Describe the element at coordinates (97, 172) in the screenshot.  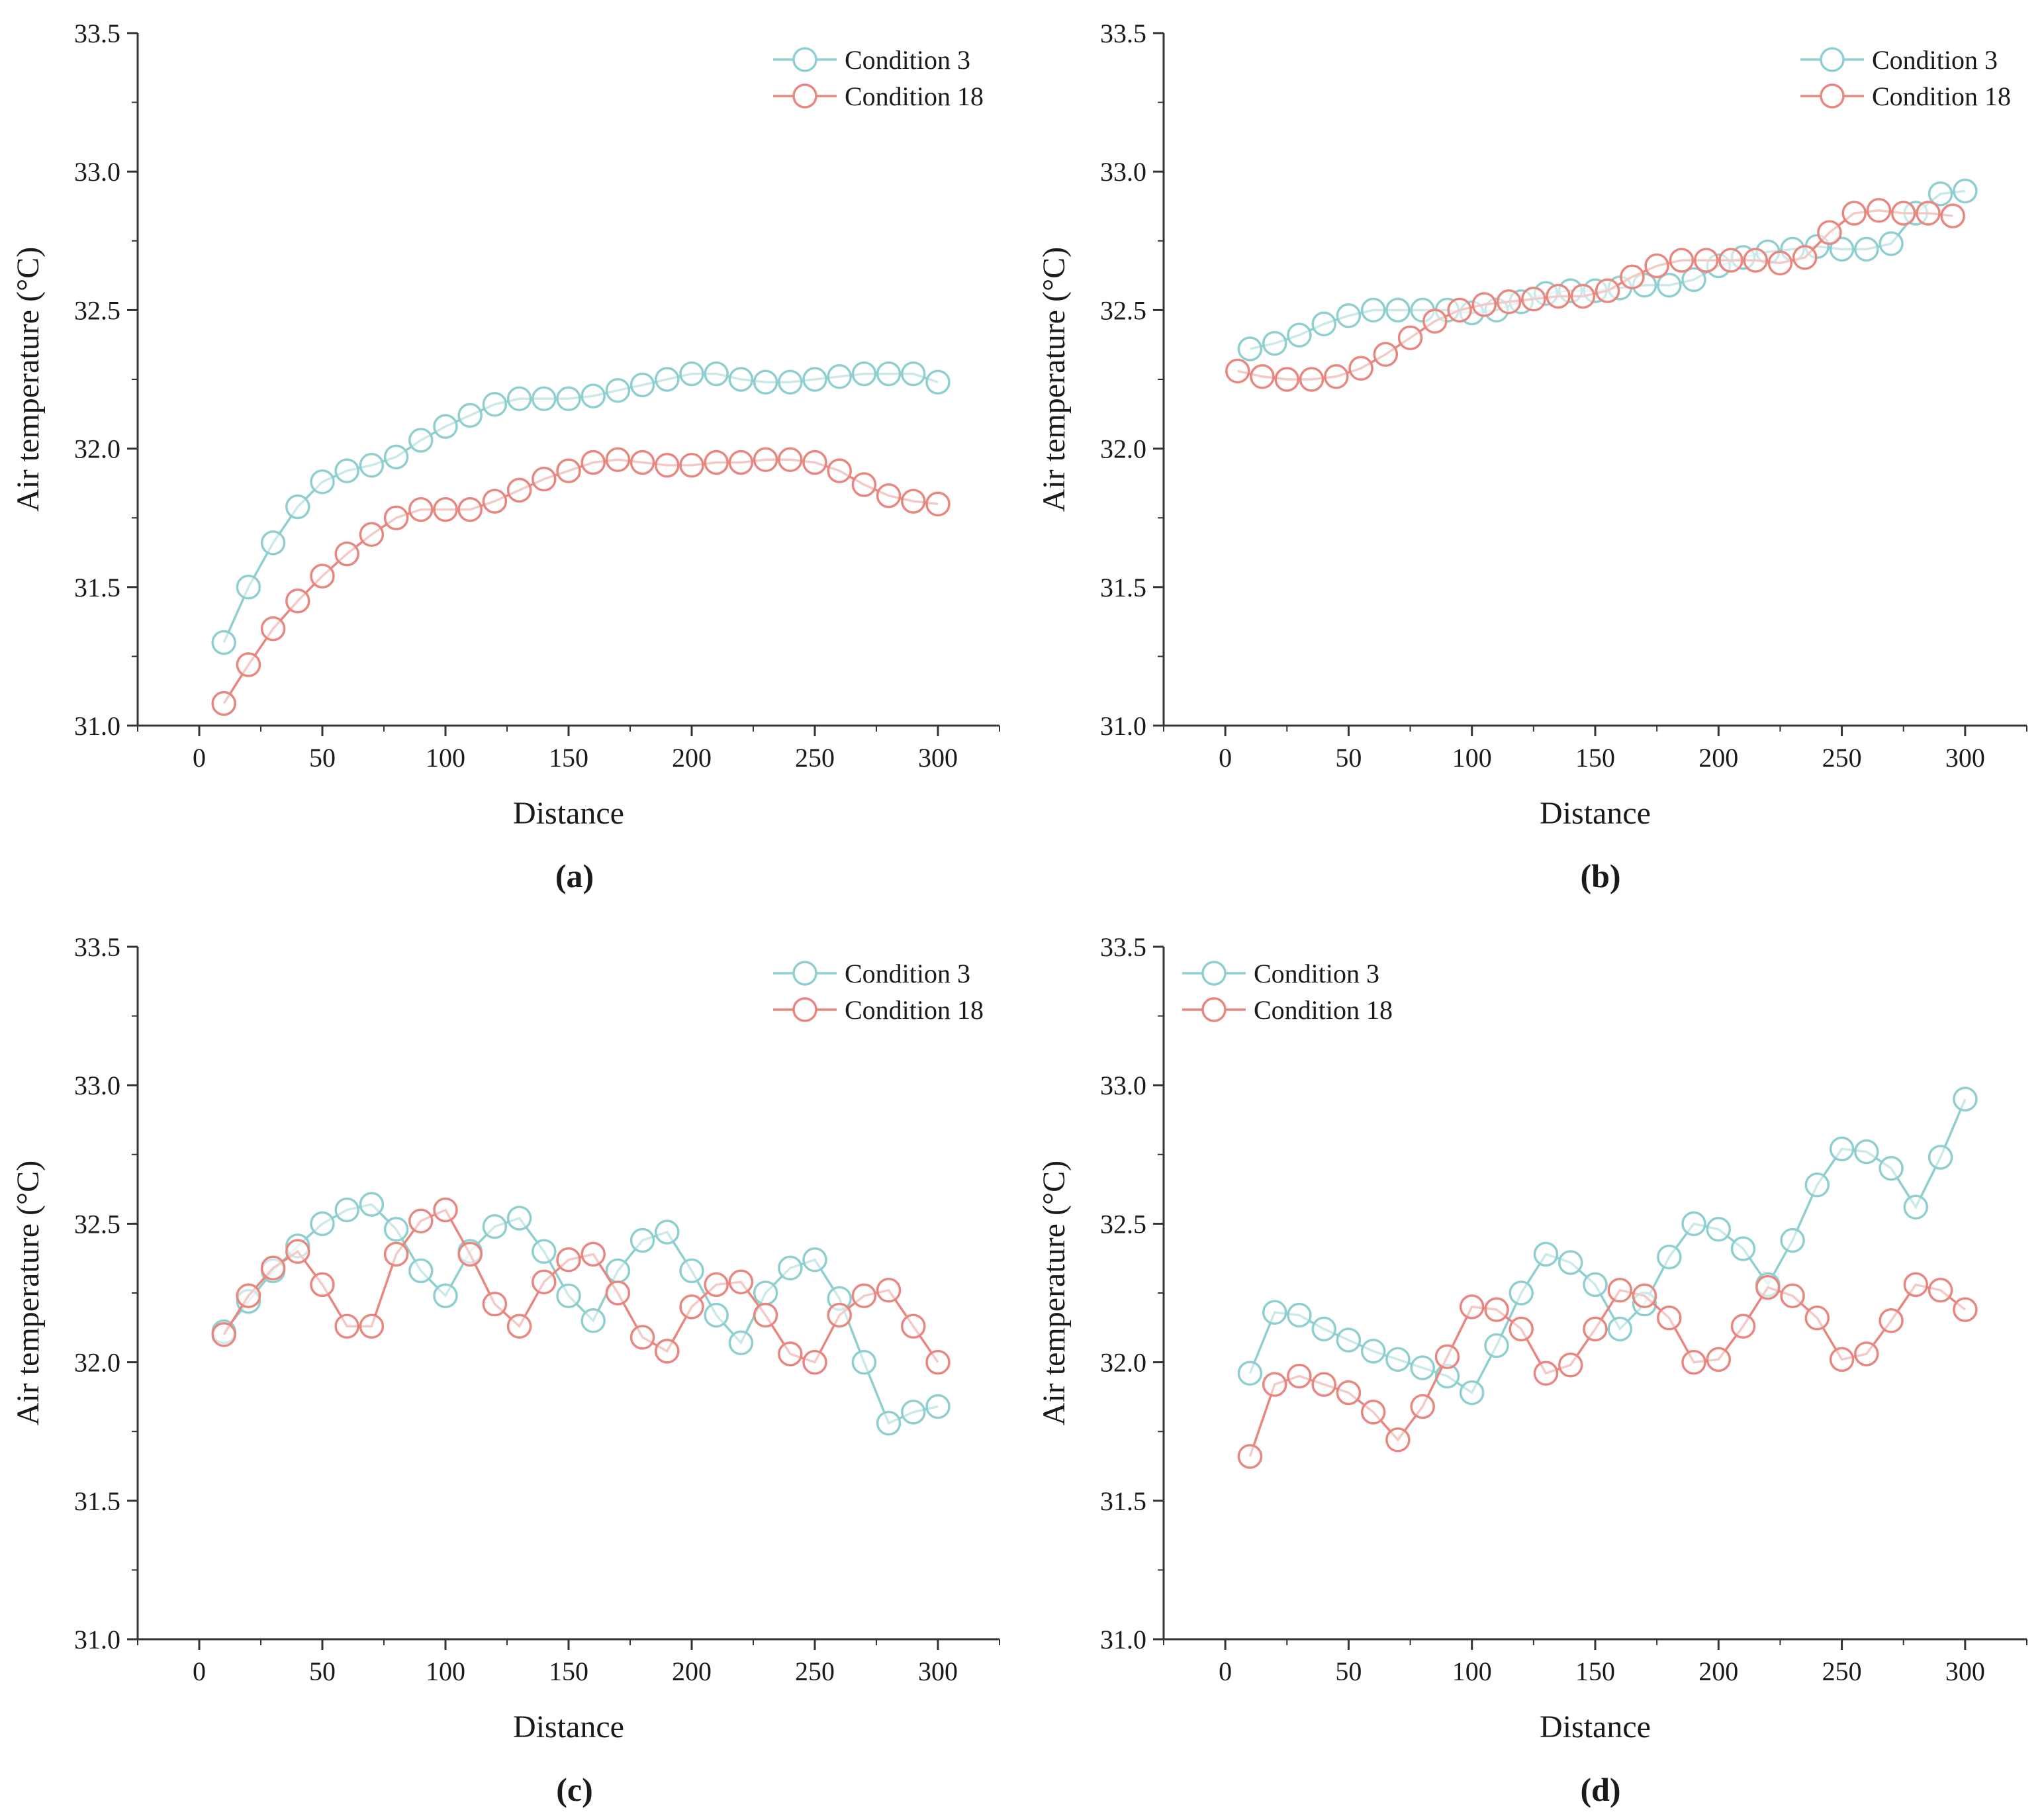
I see `y-tick-label: 33.0` at that location.